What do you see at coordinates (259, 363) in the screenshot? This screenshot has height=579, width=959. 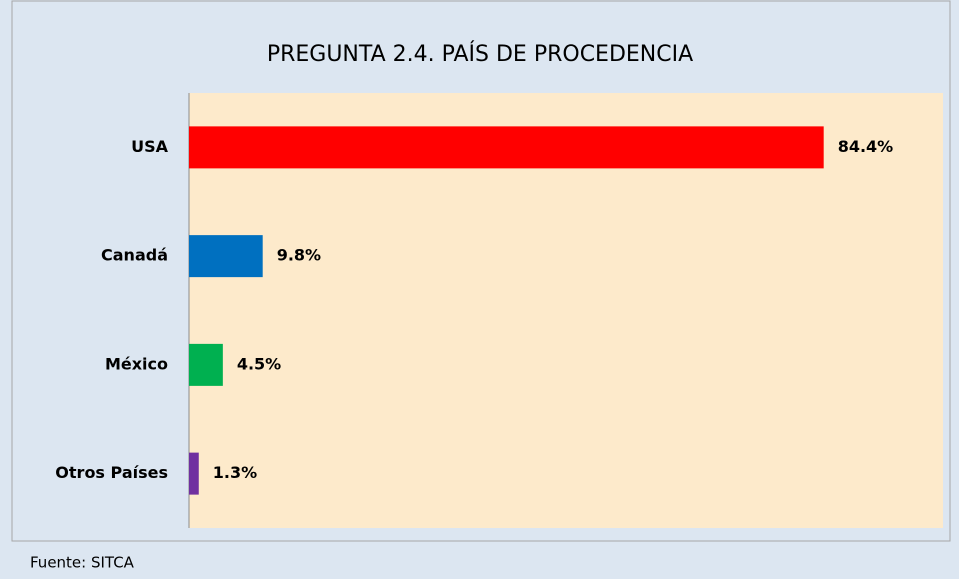 I see `value-label: 4.5%` at bounding box center [259, 363].